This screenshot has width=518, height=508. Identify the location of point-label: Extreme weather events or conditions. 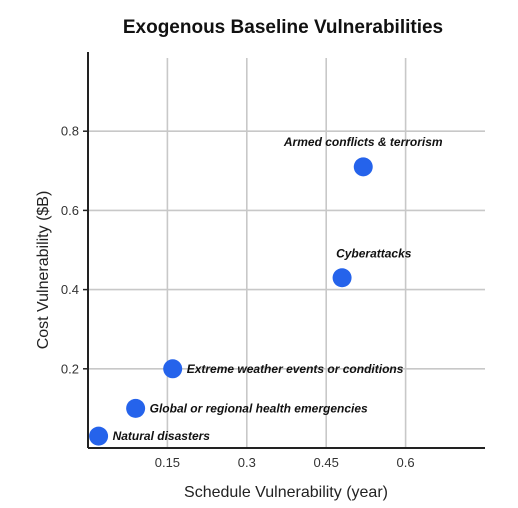
(295, 369).